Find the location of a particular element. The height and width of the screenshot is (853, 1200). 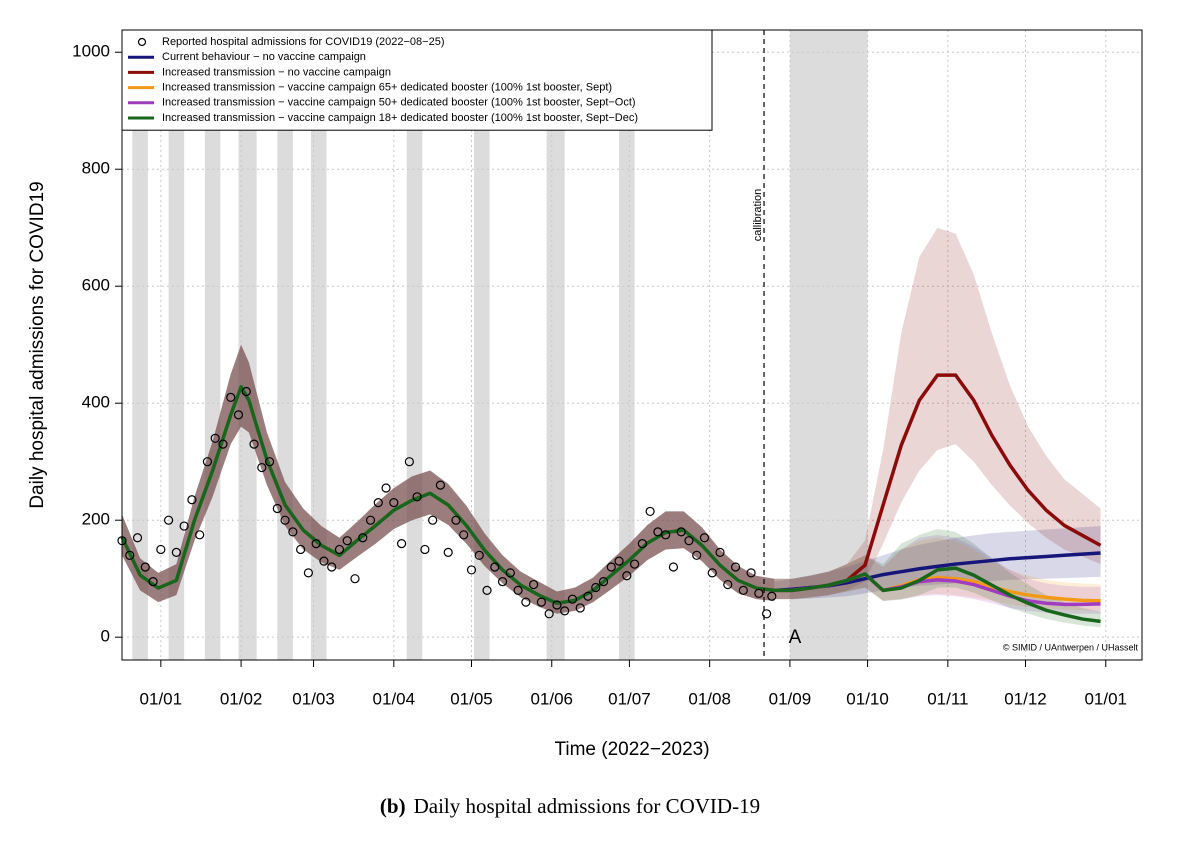

y-tick-label: 200 is located at coordinates (96, 519).